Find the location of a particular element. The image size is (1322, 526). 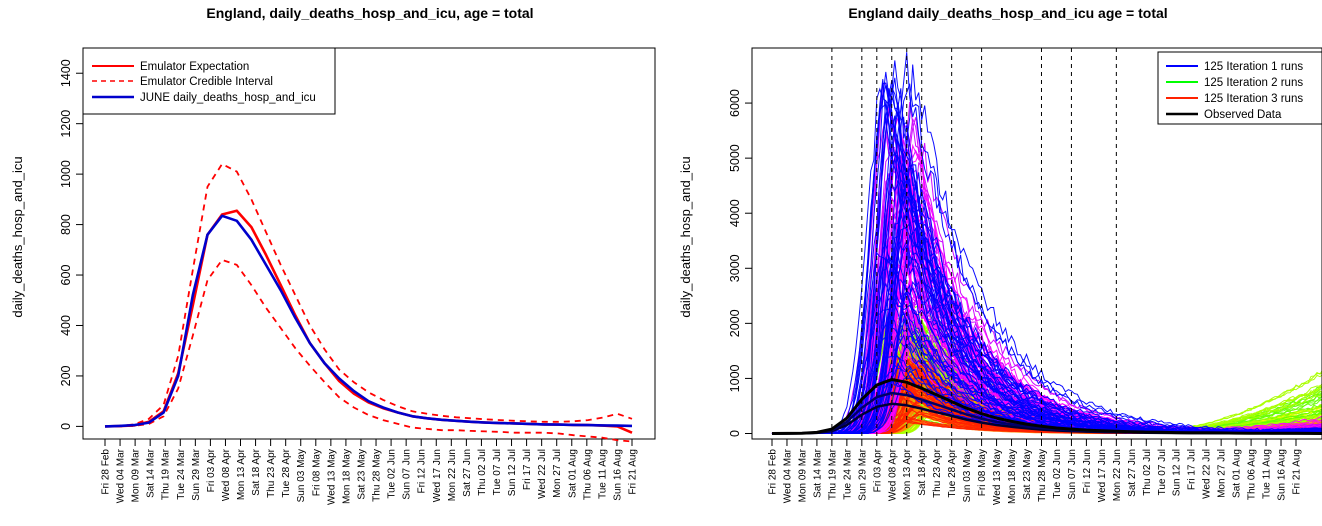

right-x-tick-label: Sun 29 Mar is located at coordinates (862, 474).